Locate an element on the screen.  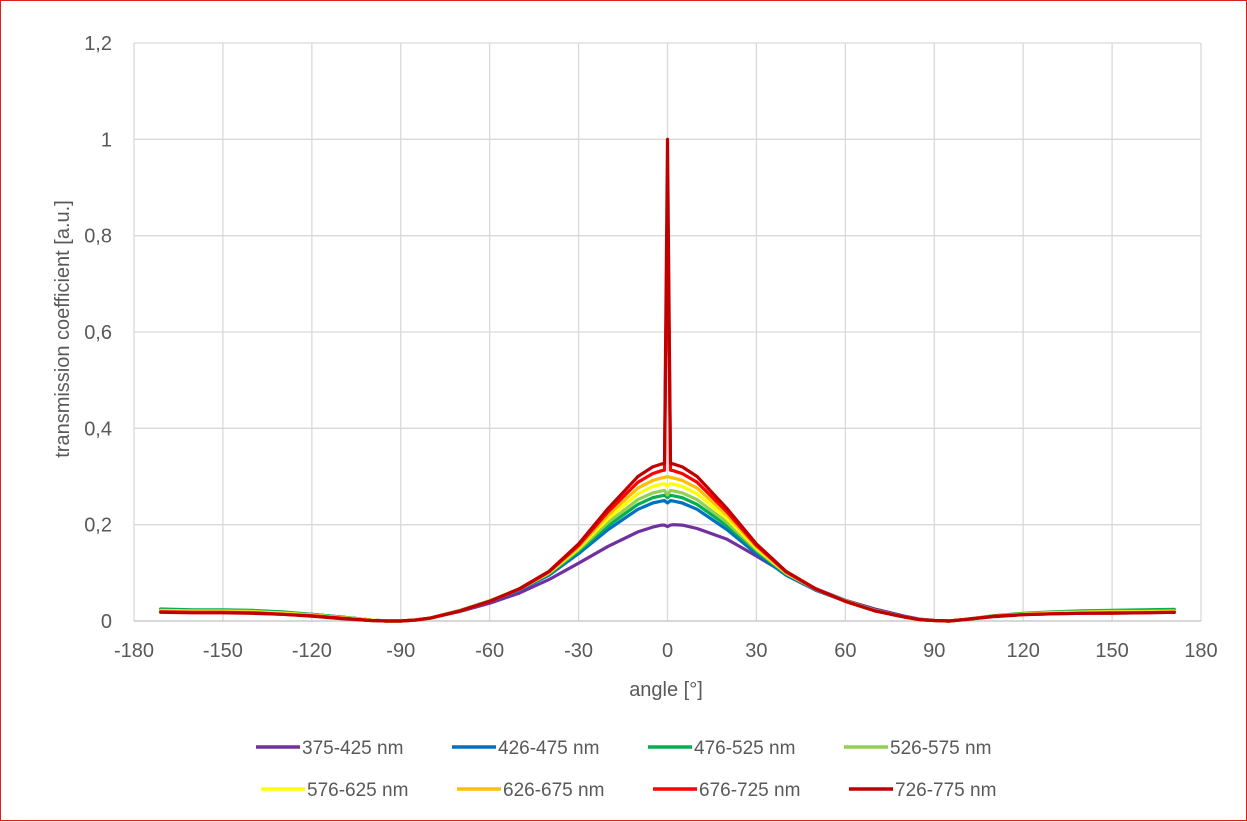
x-tick-label: 60 is located at coordinates (845, 651).